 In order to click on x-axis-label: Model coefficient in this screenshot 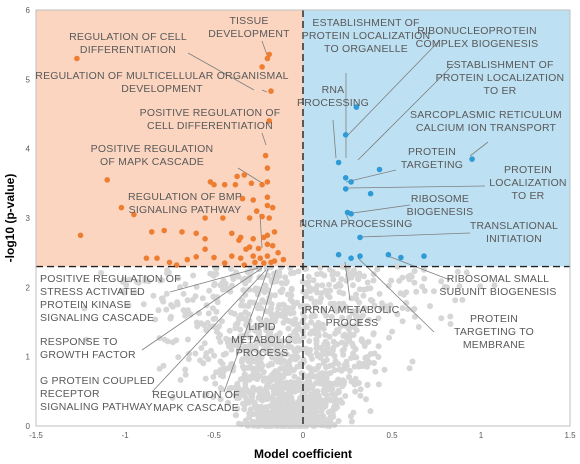, I will do `click(303, 454)`.